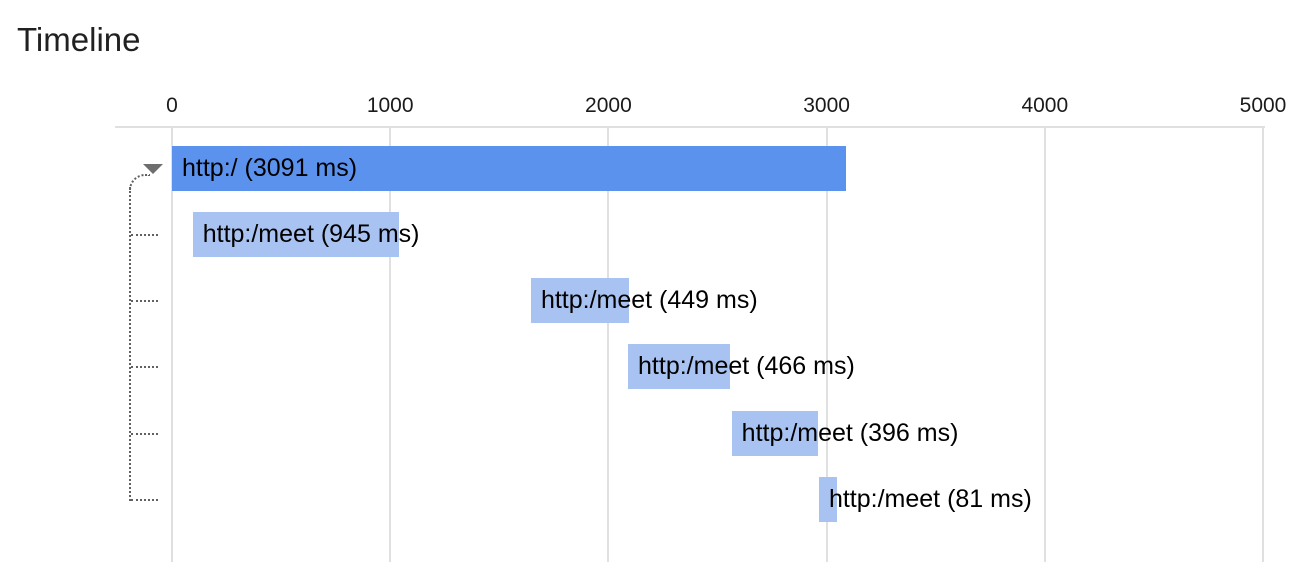 Image resolution: width=1314 pixels, height=562 pixels. What do you see at coordinates (172, 105) in the screenshot?
I see `axis-tick-label: 0` at bounding box center [172, 105].